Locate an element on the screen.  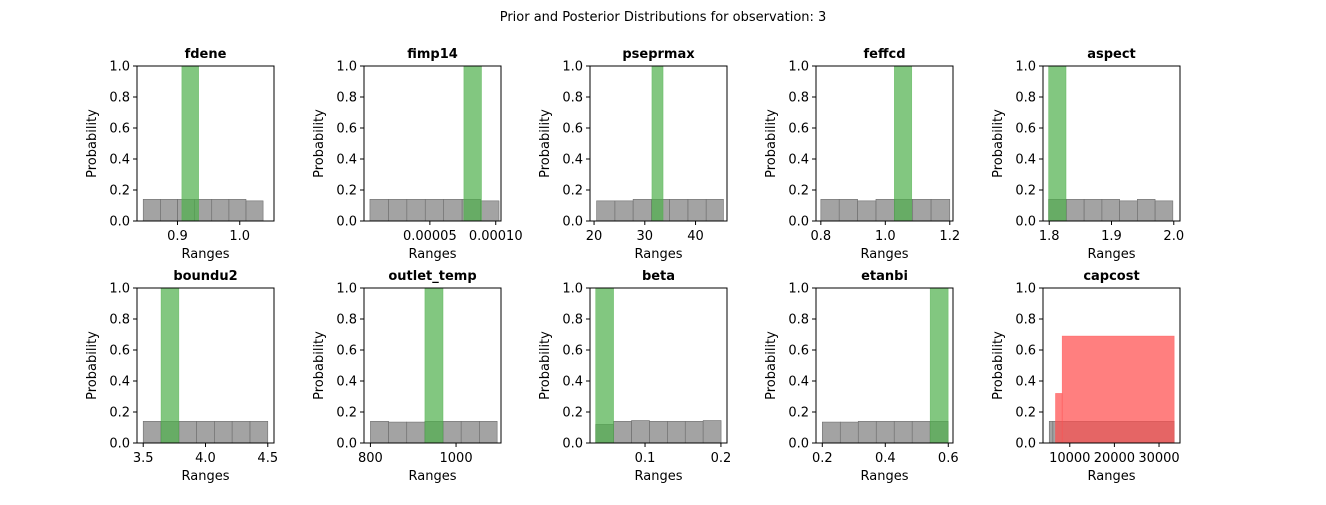
x-tick-label: 0.00010 is located at coordinates (496, 236).